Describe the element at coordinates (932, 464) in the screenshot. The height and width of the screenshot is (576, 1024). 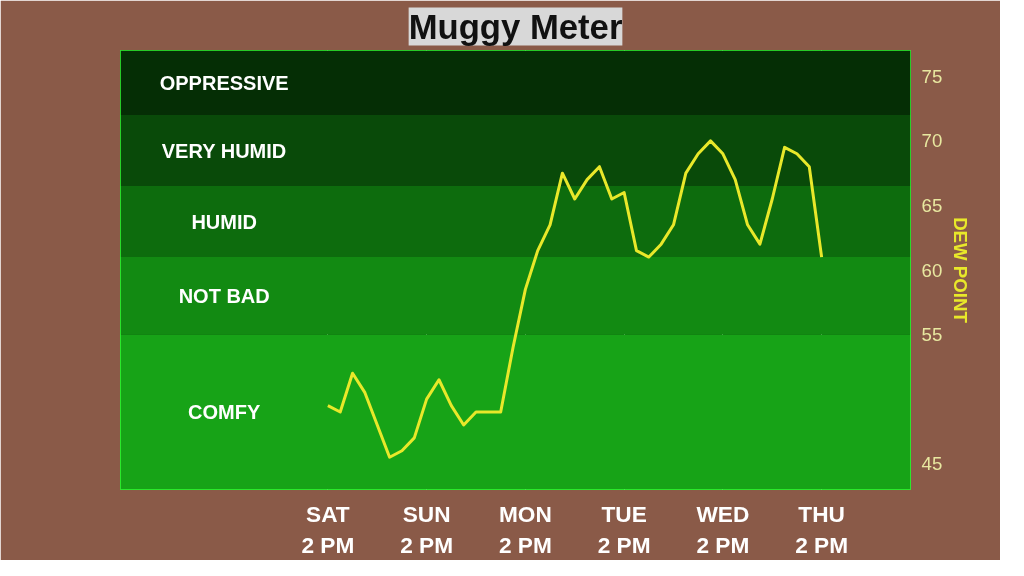
I see `y-tick-label: 45` at that location.